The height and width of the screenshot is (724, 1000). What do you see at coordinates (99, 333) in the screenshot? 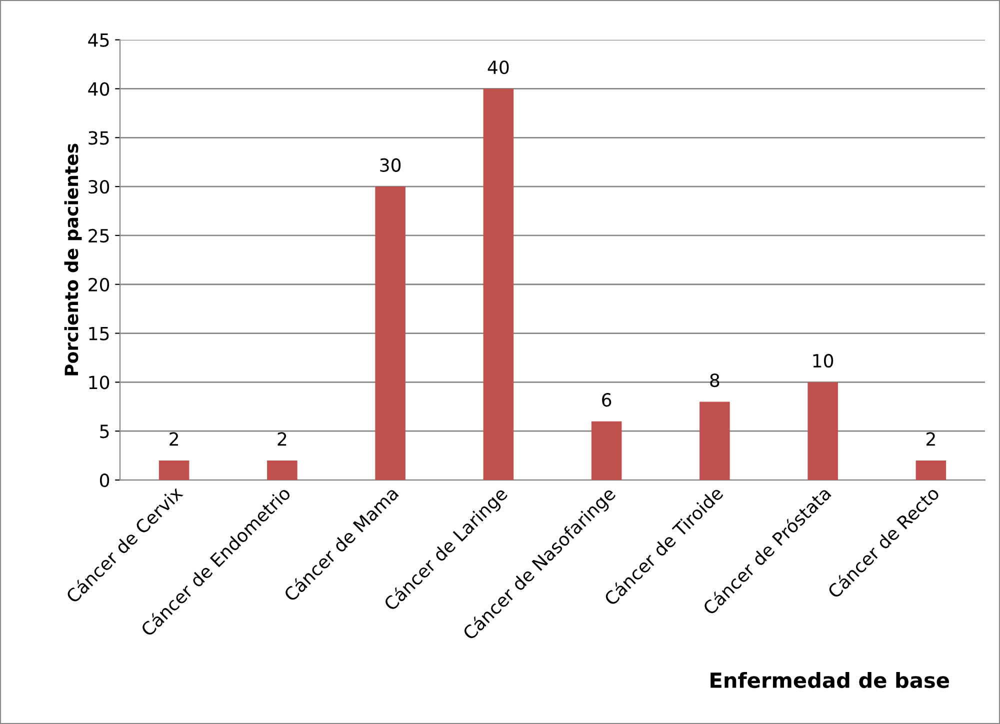
I see `y-tick-label: 15` at bounding box center [99, 333].